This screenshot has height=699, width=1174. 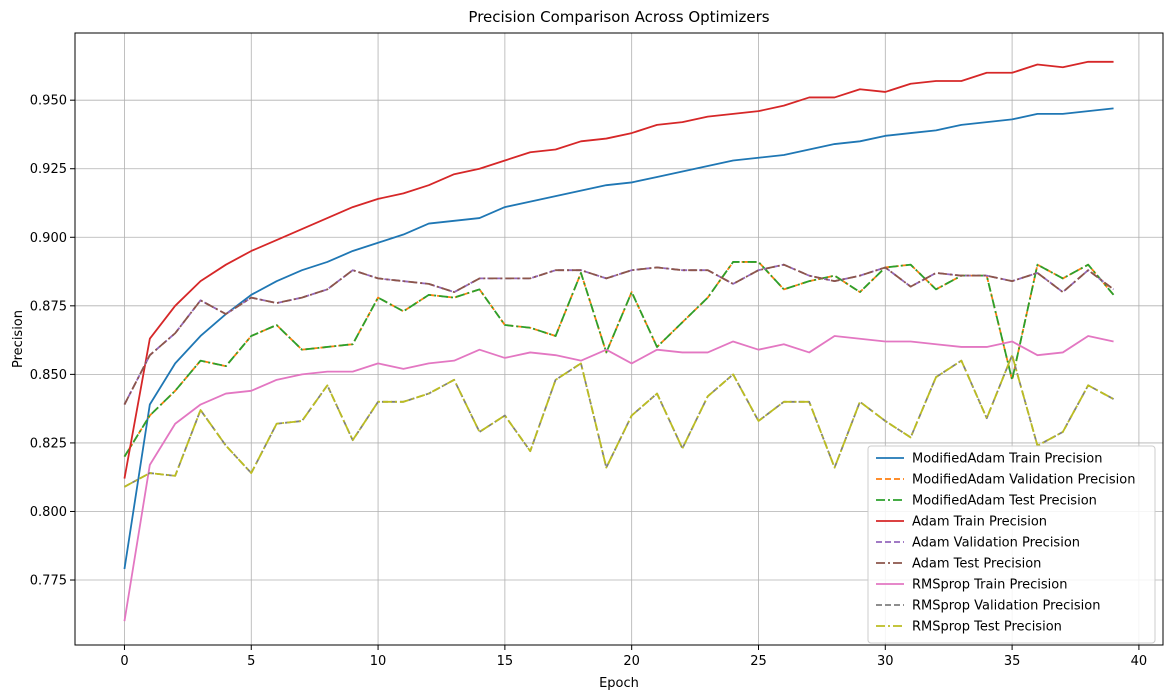 I want to click on legend-label: RMSprop Train Precision, so click(x=989, y=585).